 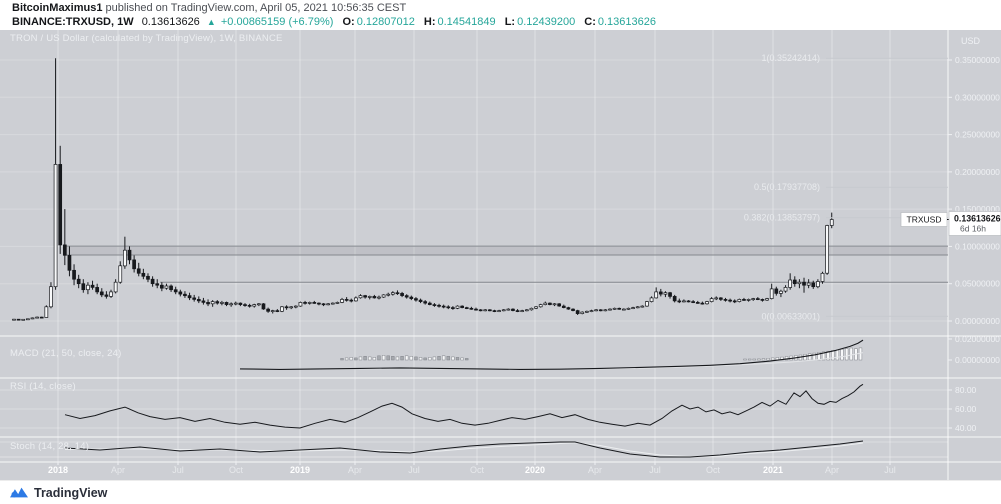 What do you see at coordinates (966, 409) in the screenshot?
I see `svg-text: 60.00` at bounding box center [966, 409].